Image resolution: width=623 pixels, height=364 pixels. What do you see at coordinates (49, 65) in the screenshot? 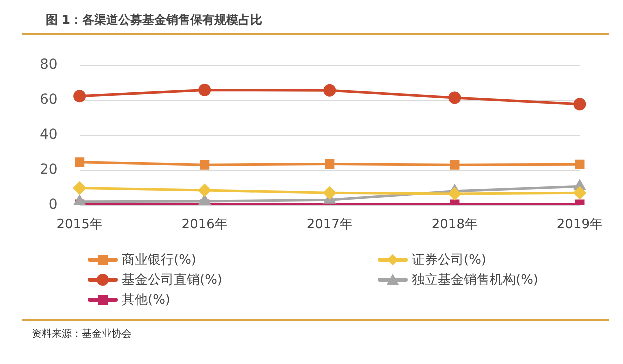
I see `y-tick-label: 80` at bounding box center [49, 65].